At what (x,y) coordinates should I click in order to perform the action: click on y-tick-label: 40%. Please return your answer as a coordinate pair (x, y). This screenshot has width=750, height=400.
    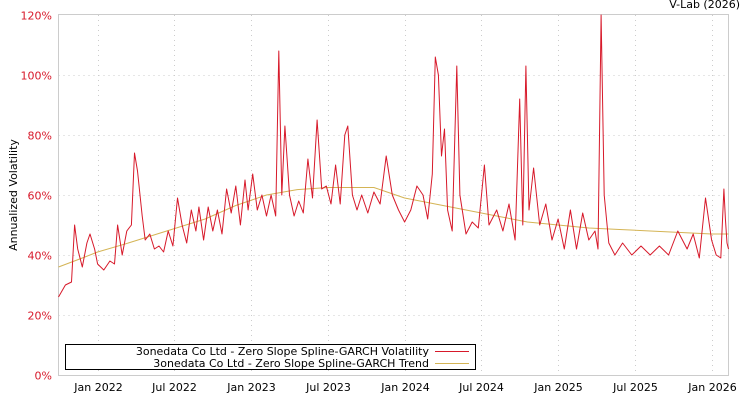
    Looking at the image, I should click on (40, 256).